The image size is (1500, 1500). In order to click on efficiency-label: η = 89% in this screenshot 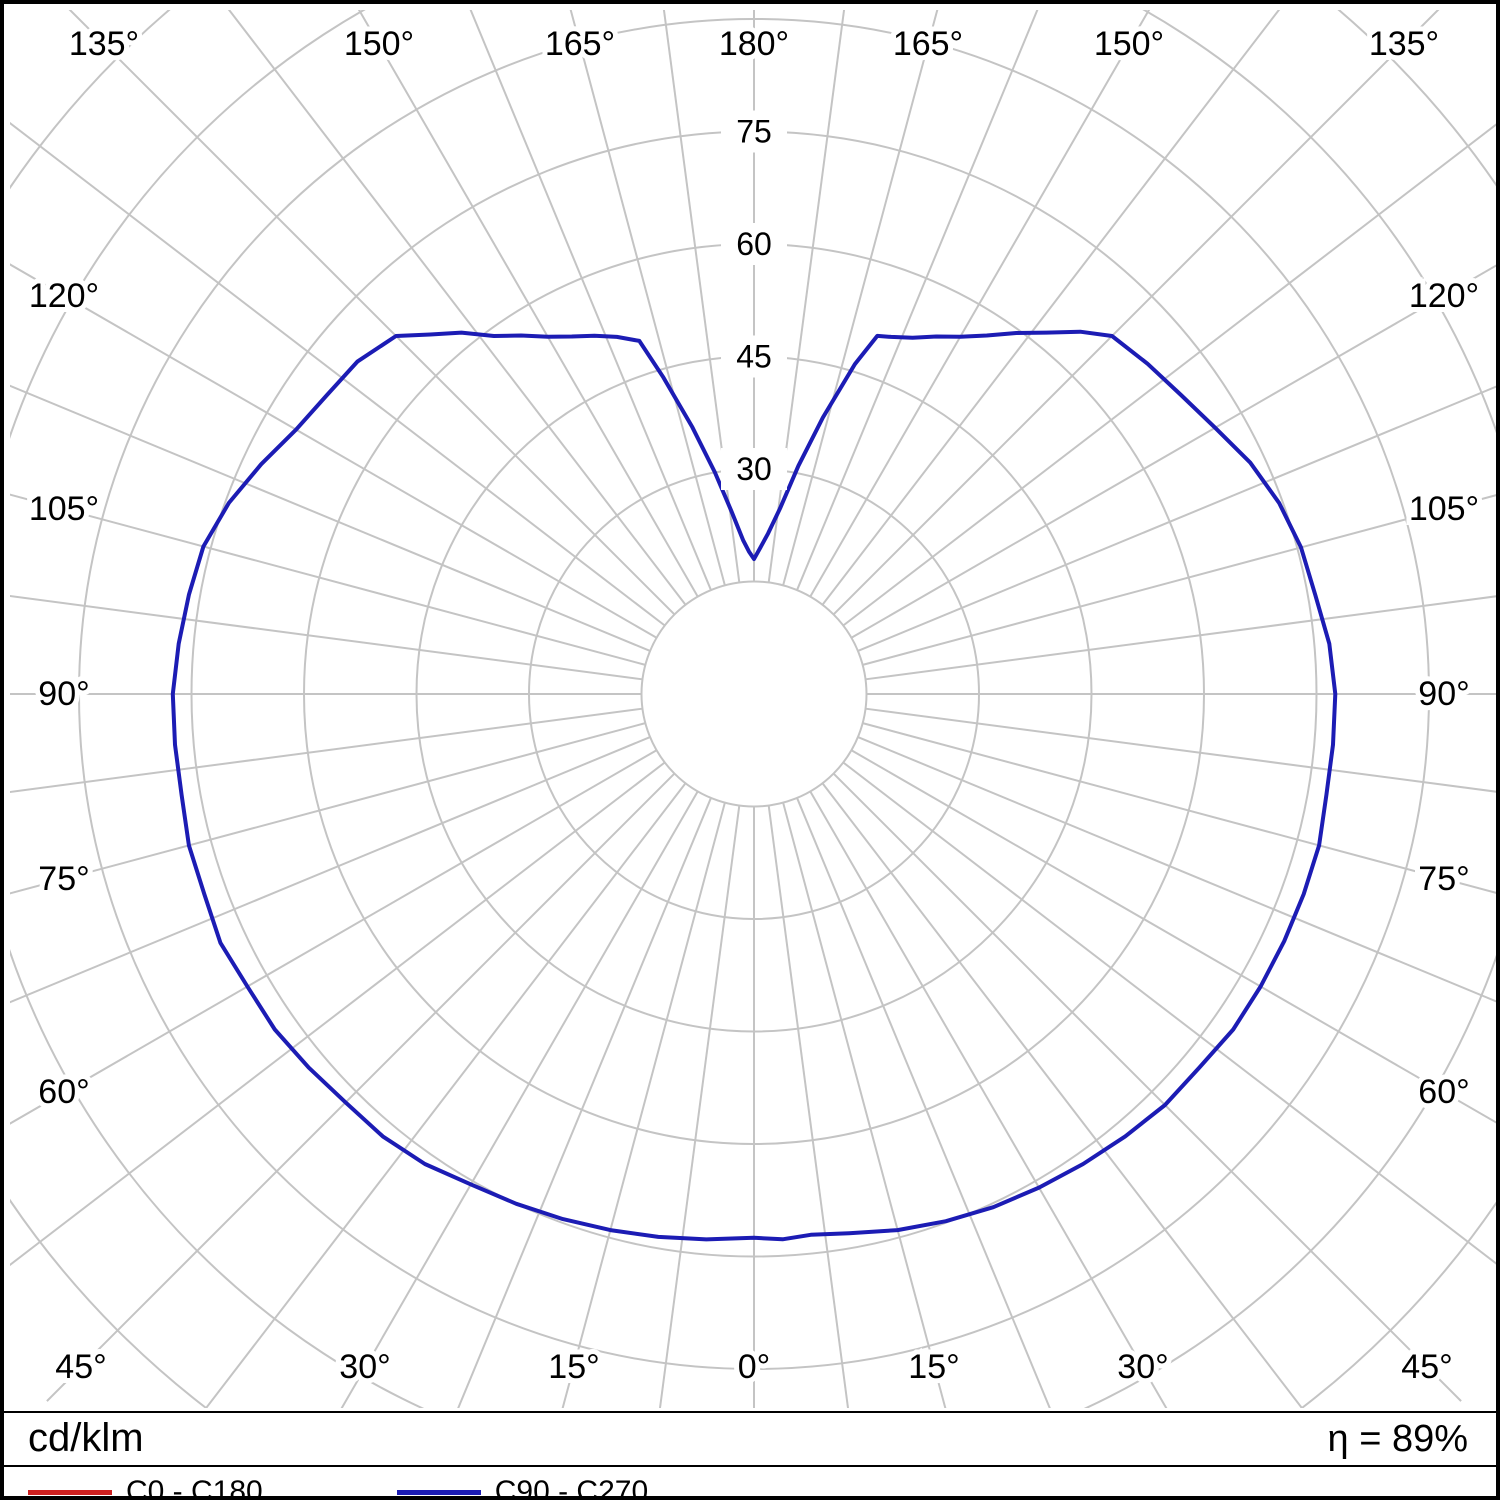, I will do `click(1398, 1439)`.